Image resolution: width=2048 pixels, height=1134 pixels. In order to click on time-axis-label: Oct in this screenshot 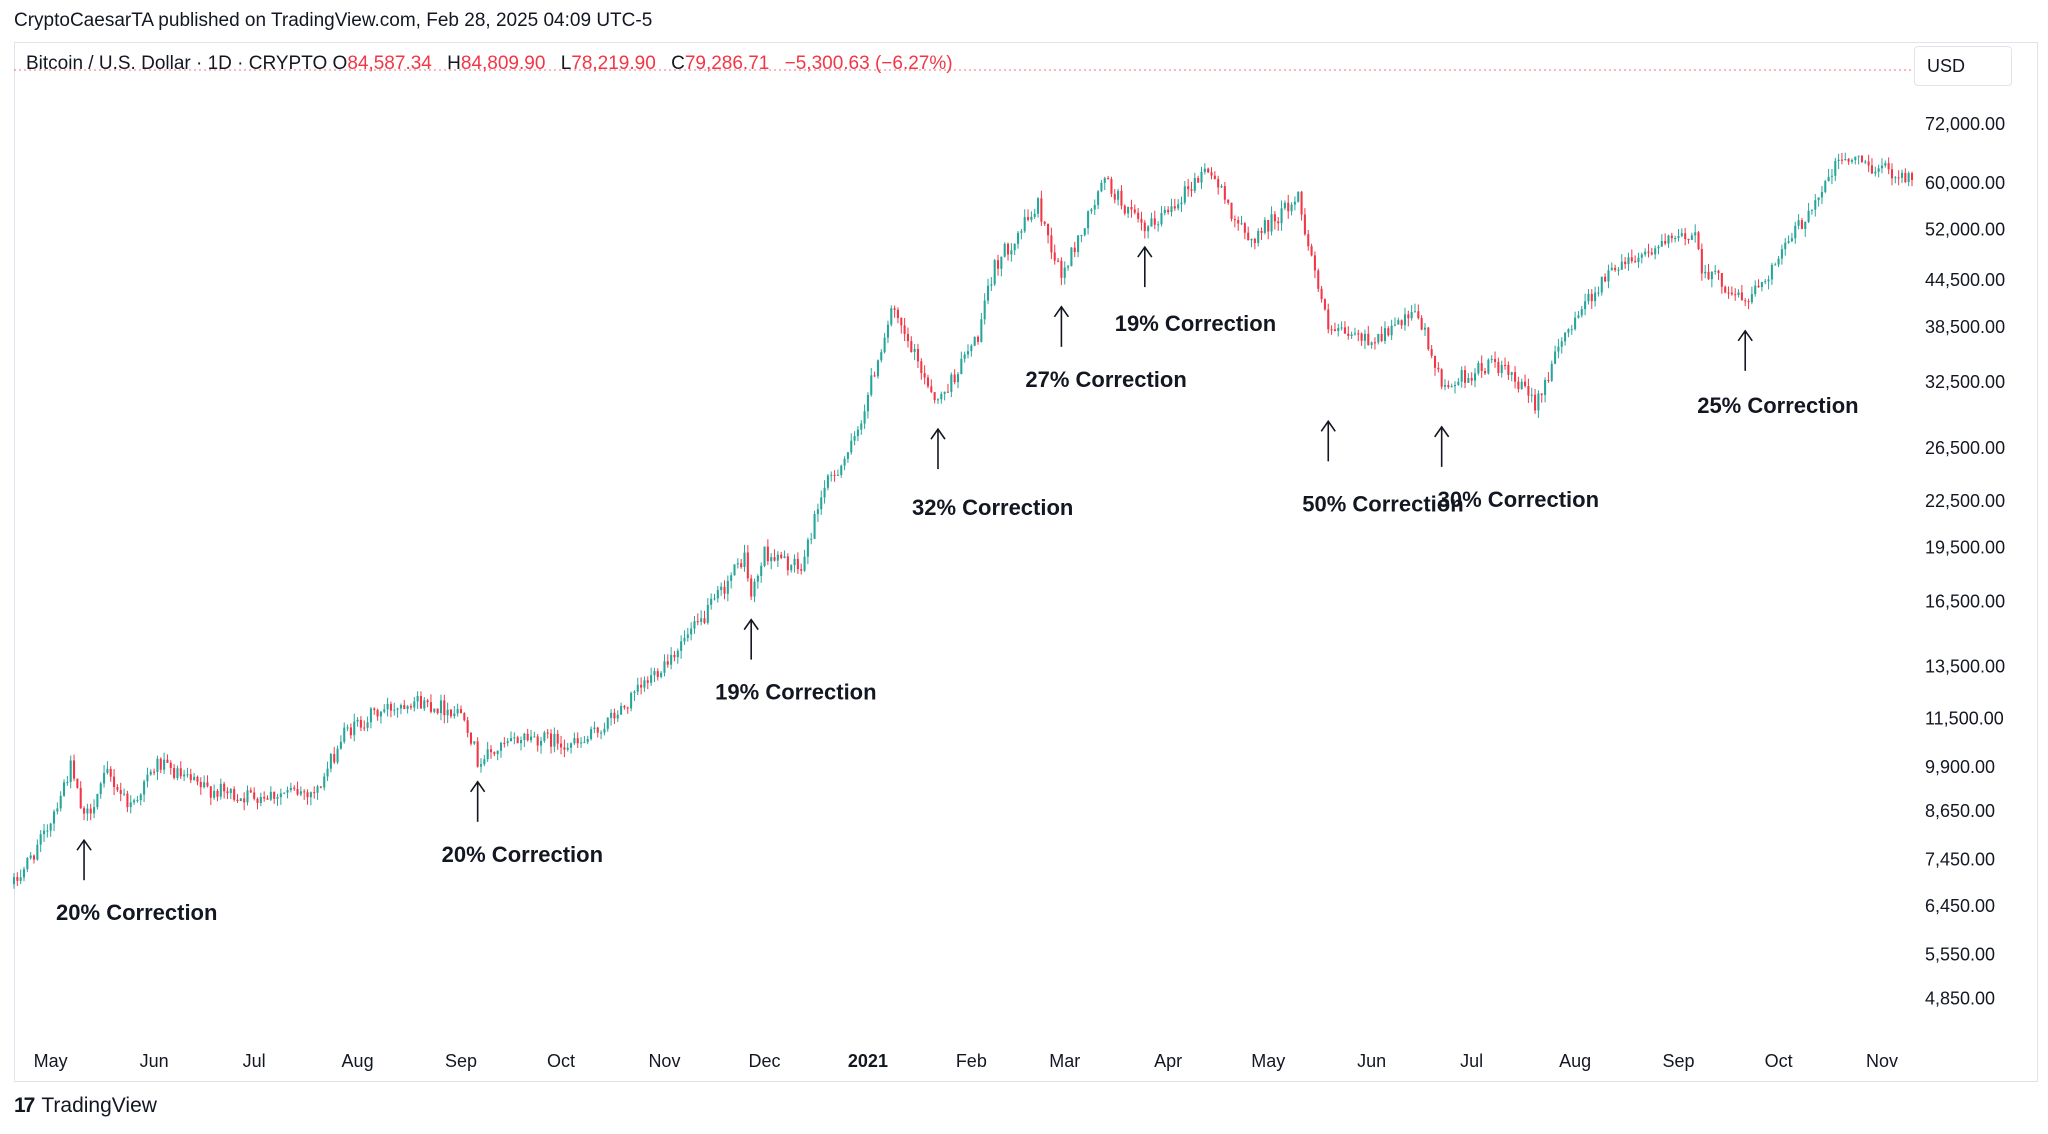, I will do `click(1779, 1061)`.